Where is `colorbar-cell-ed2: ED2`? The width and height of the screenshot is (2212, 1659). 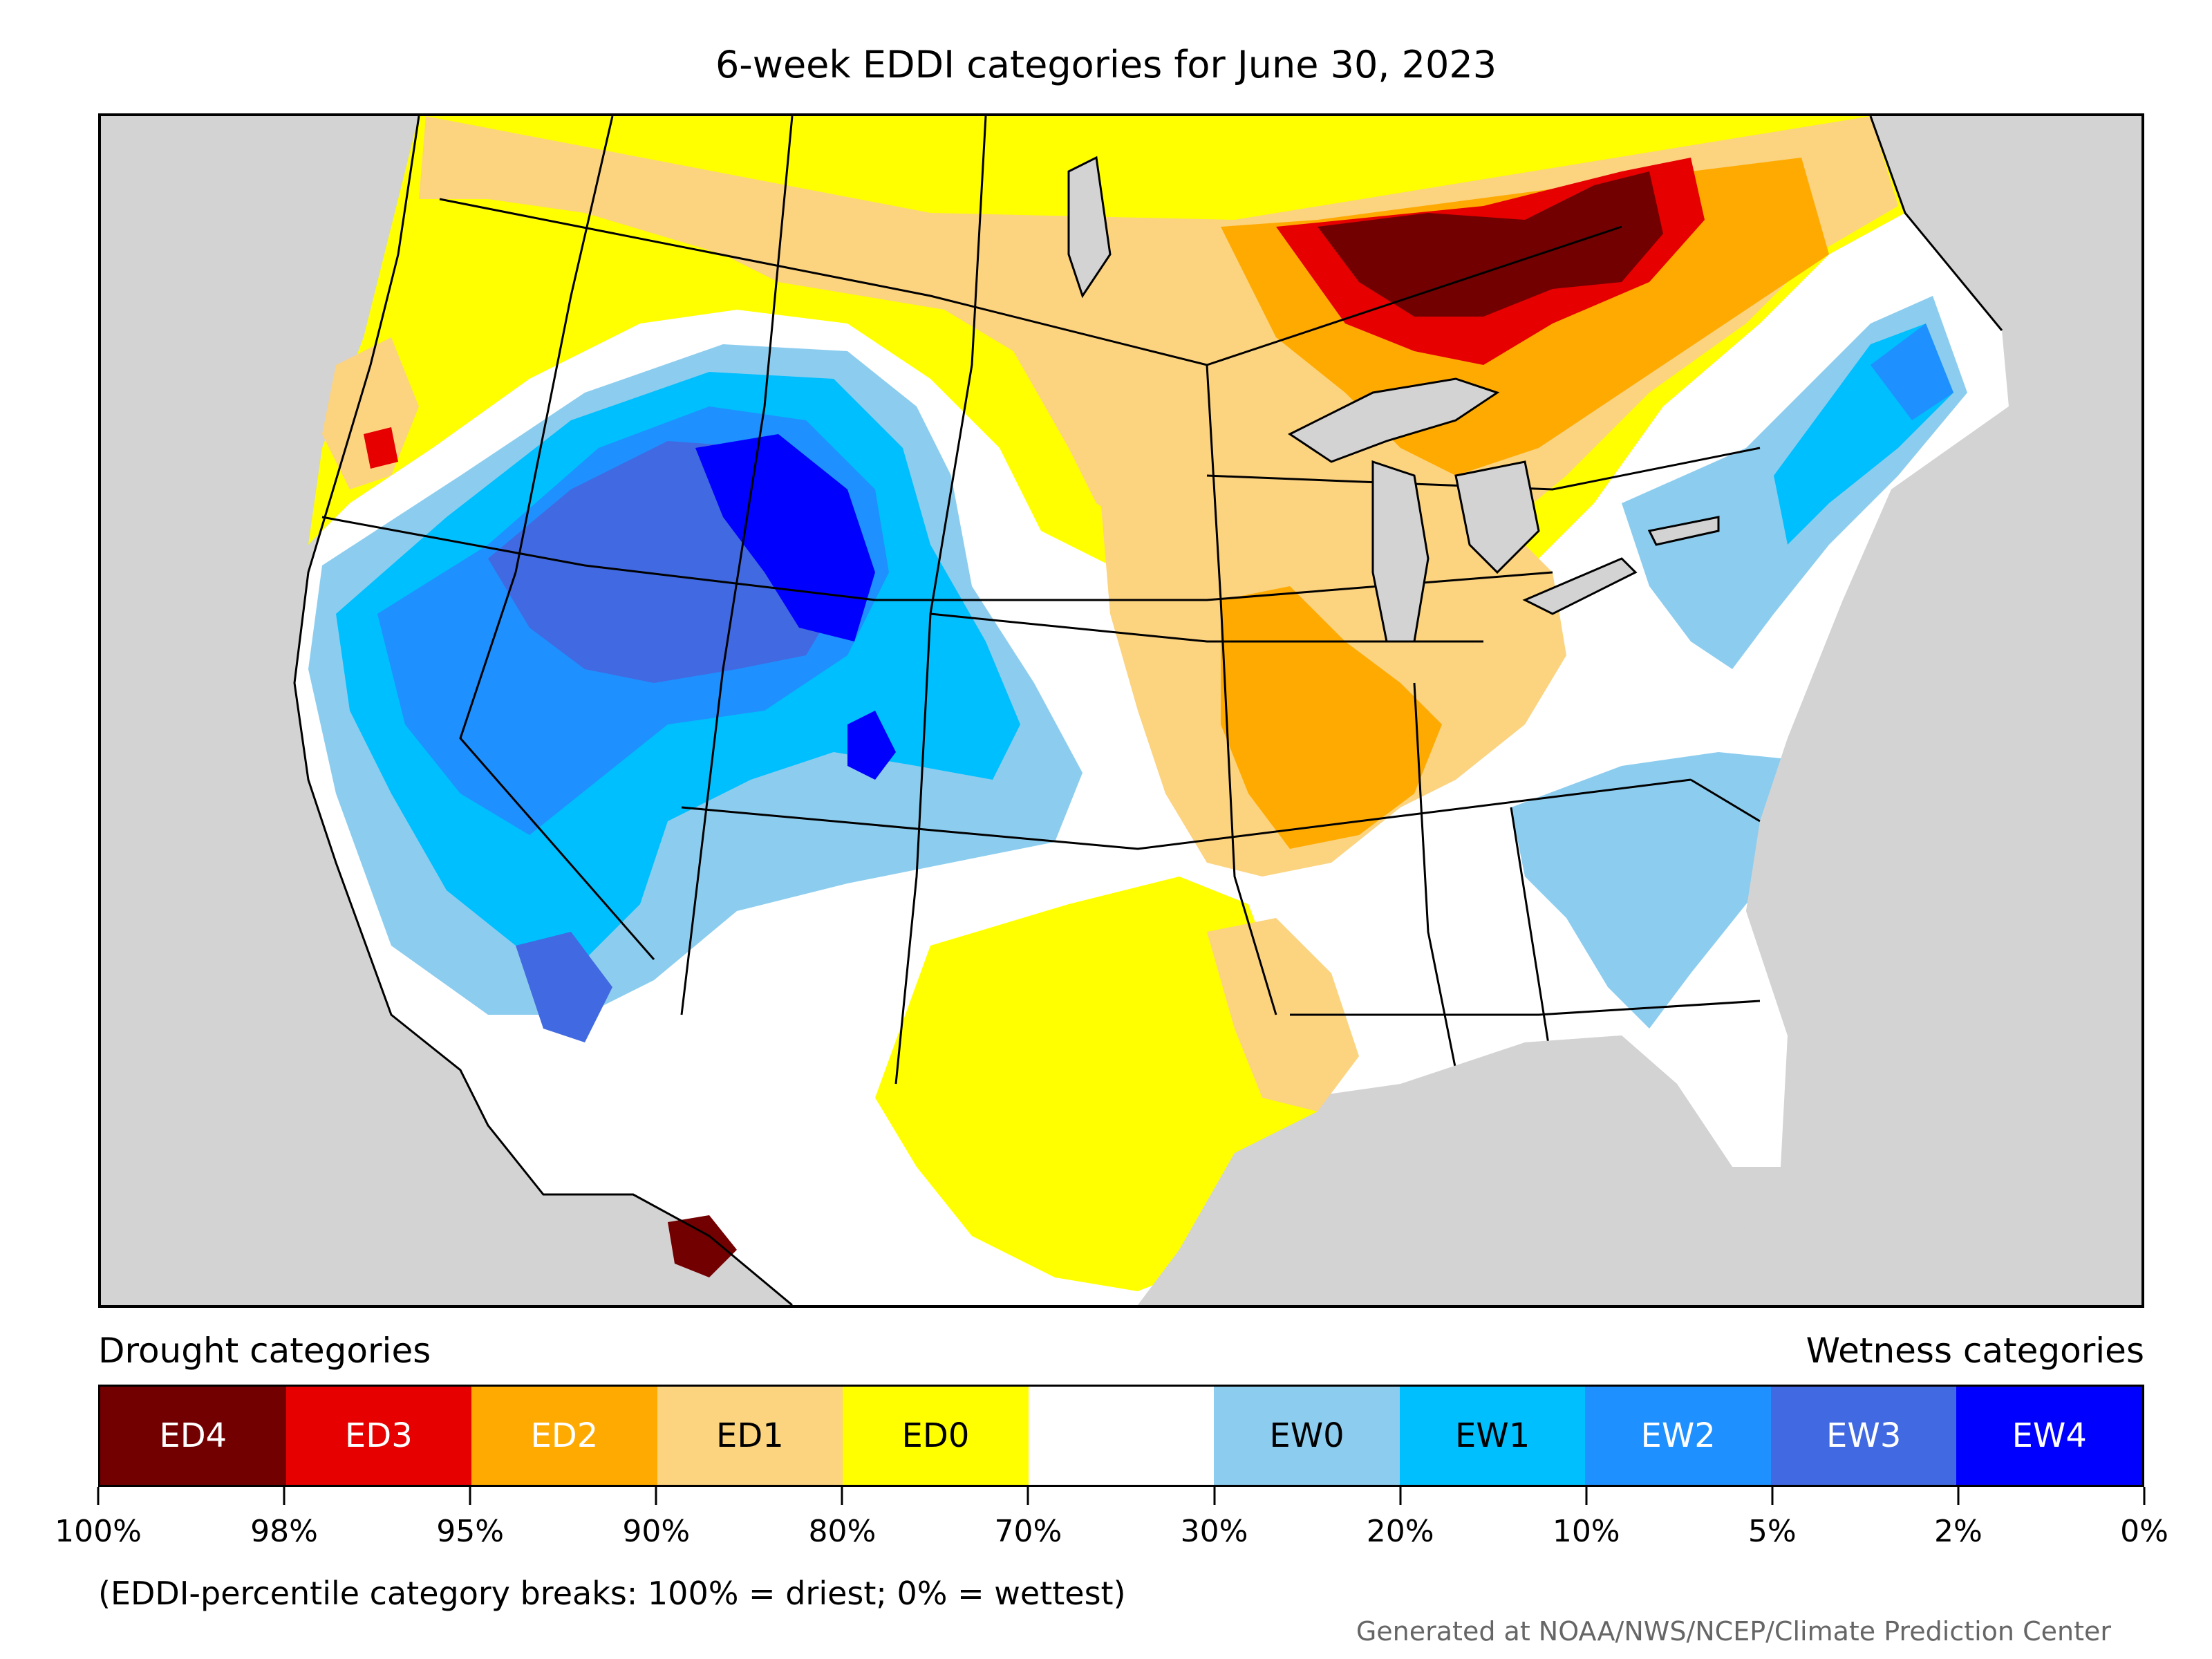
colorbar-cell-ed2: ED2 is located at coordinates (564, 1436).